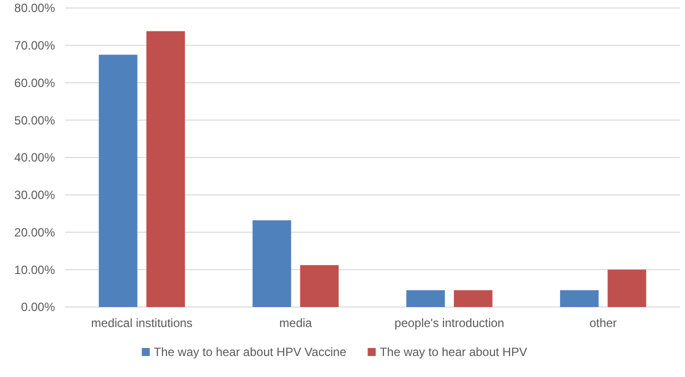 Image resolution: width=685 pixels, height=377 pixels. Describe the element at coordinates (35, 157) in the screenshot. I see `y-tick-label: 40.00%` at that location.